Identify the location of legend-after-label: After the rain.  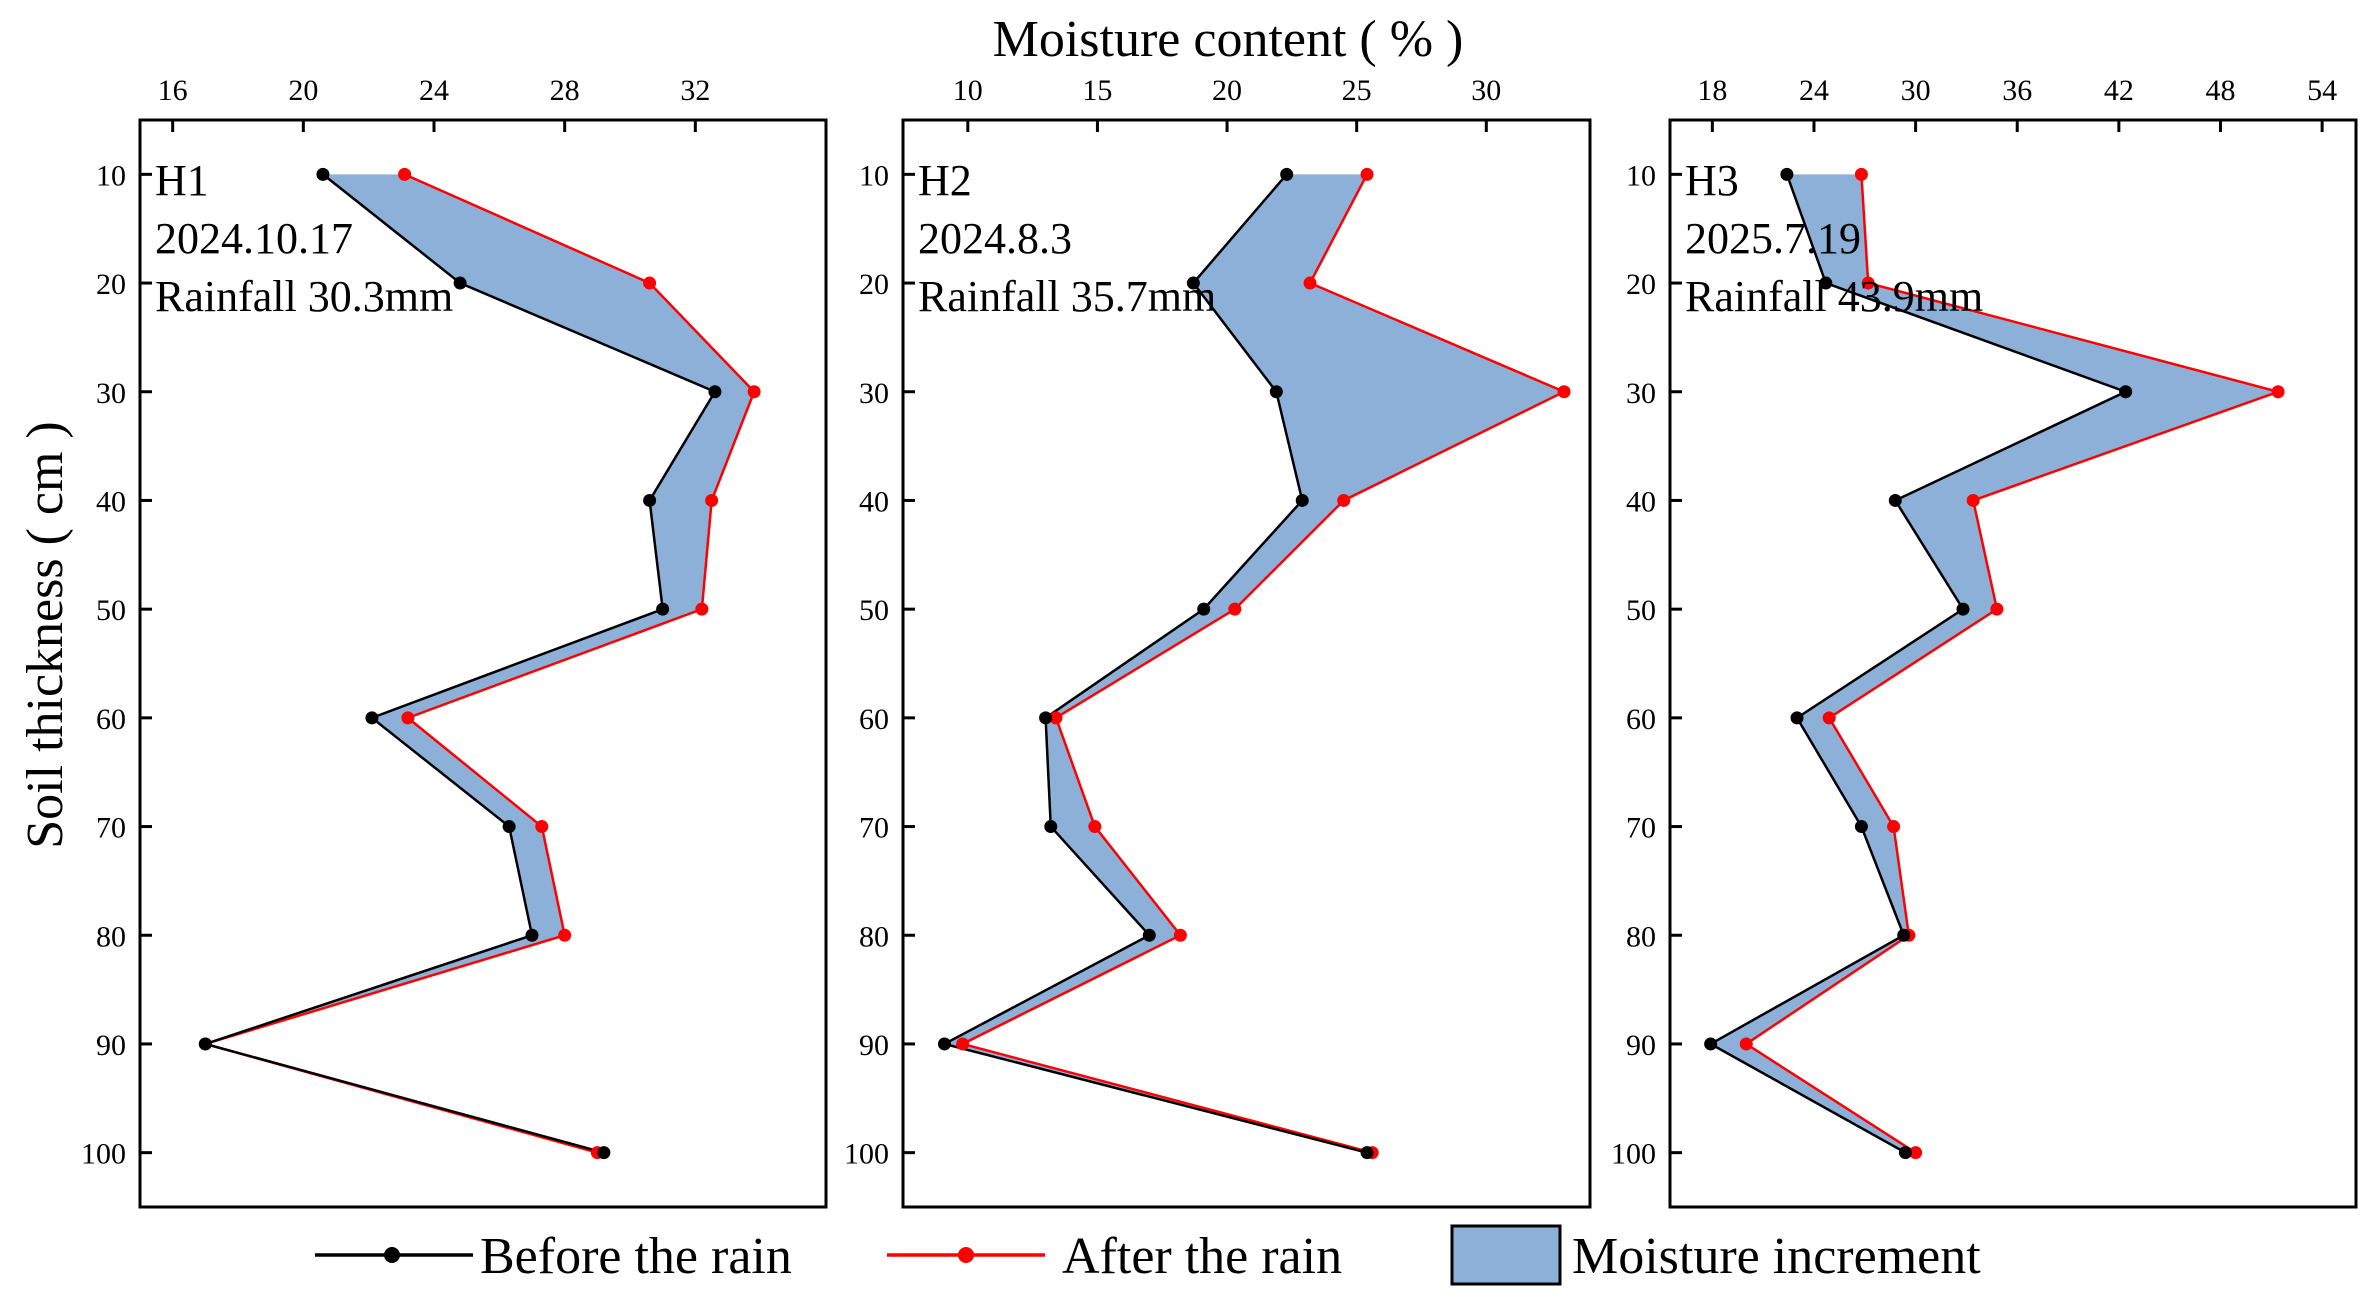
(1202, 1256).